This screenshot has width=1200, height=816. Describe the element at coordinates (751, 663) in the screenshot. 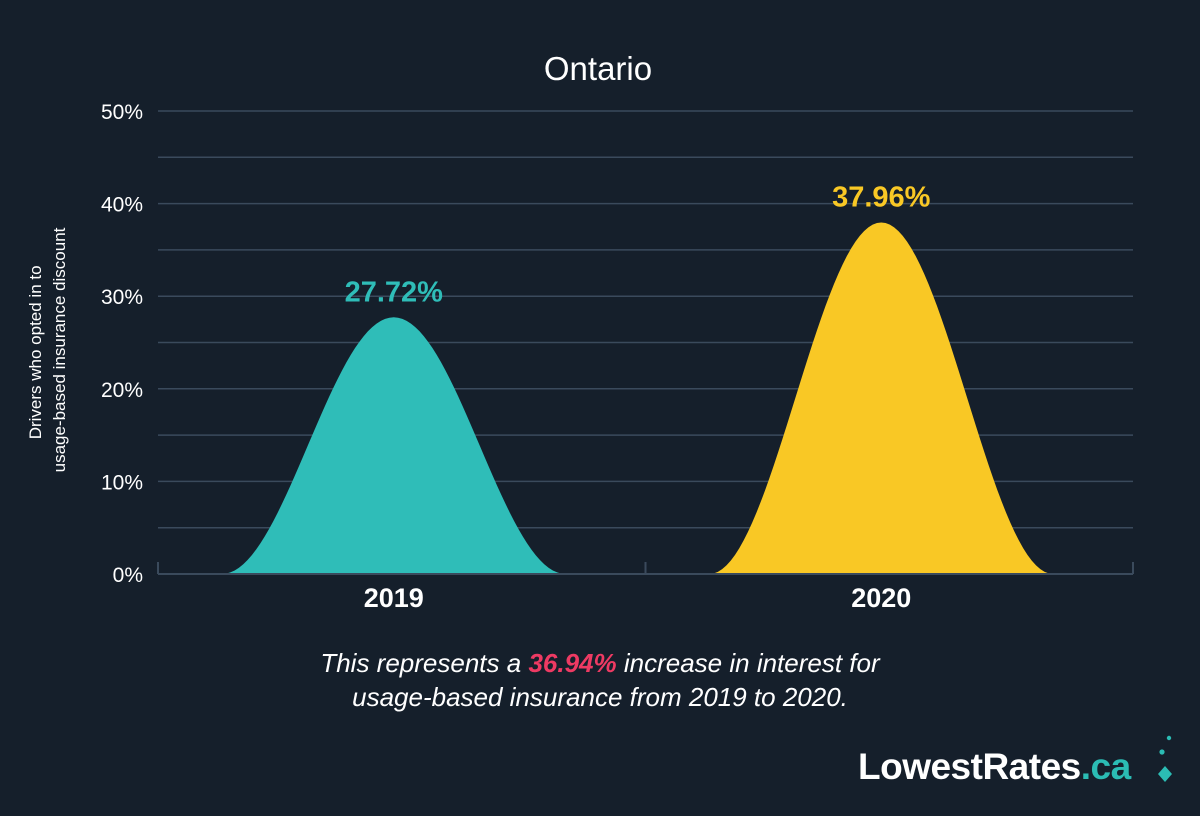

I see `caption-text-after: increase in interest for` at that location.